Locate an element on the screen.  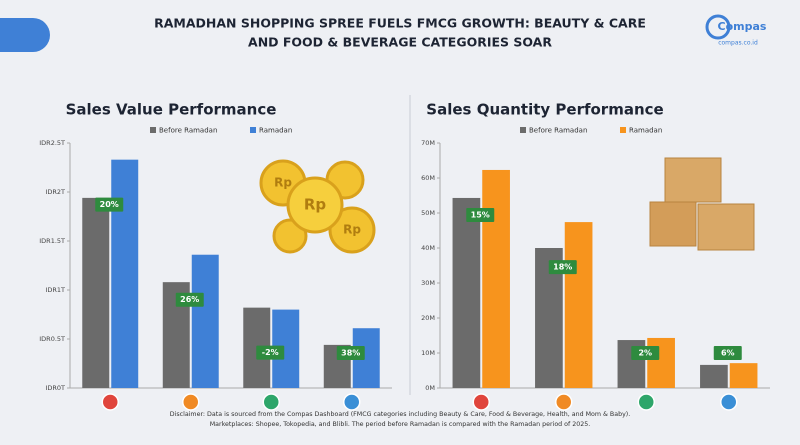
y-tick-label: 50M is located at coordinates (428, 213).